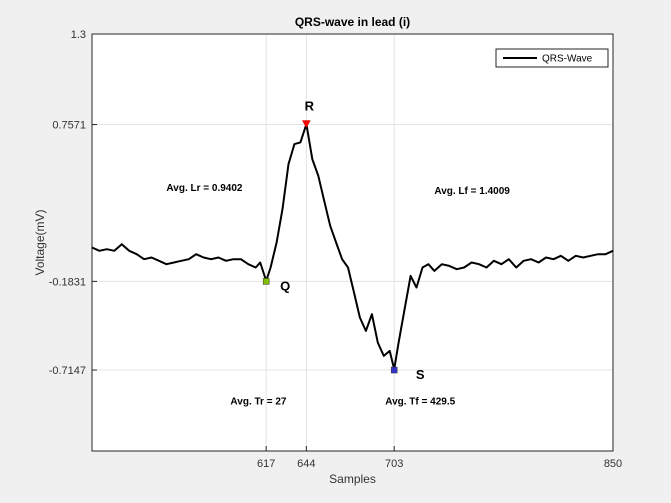 The width and height of the screenshot is (671, 503). I want to click on chart-title: QRS-wave in lead (i), so click(352, 22).